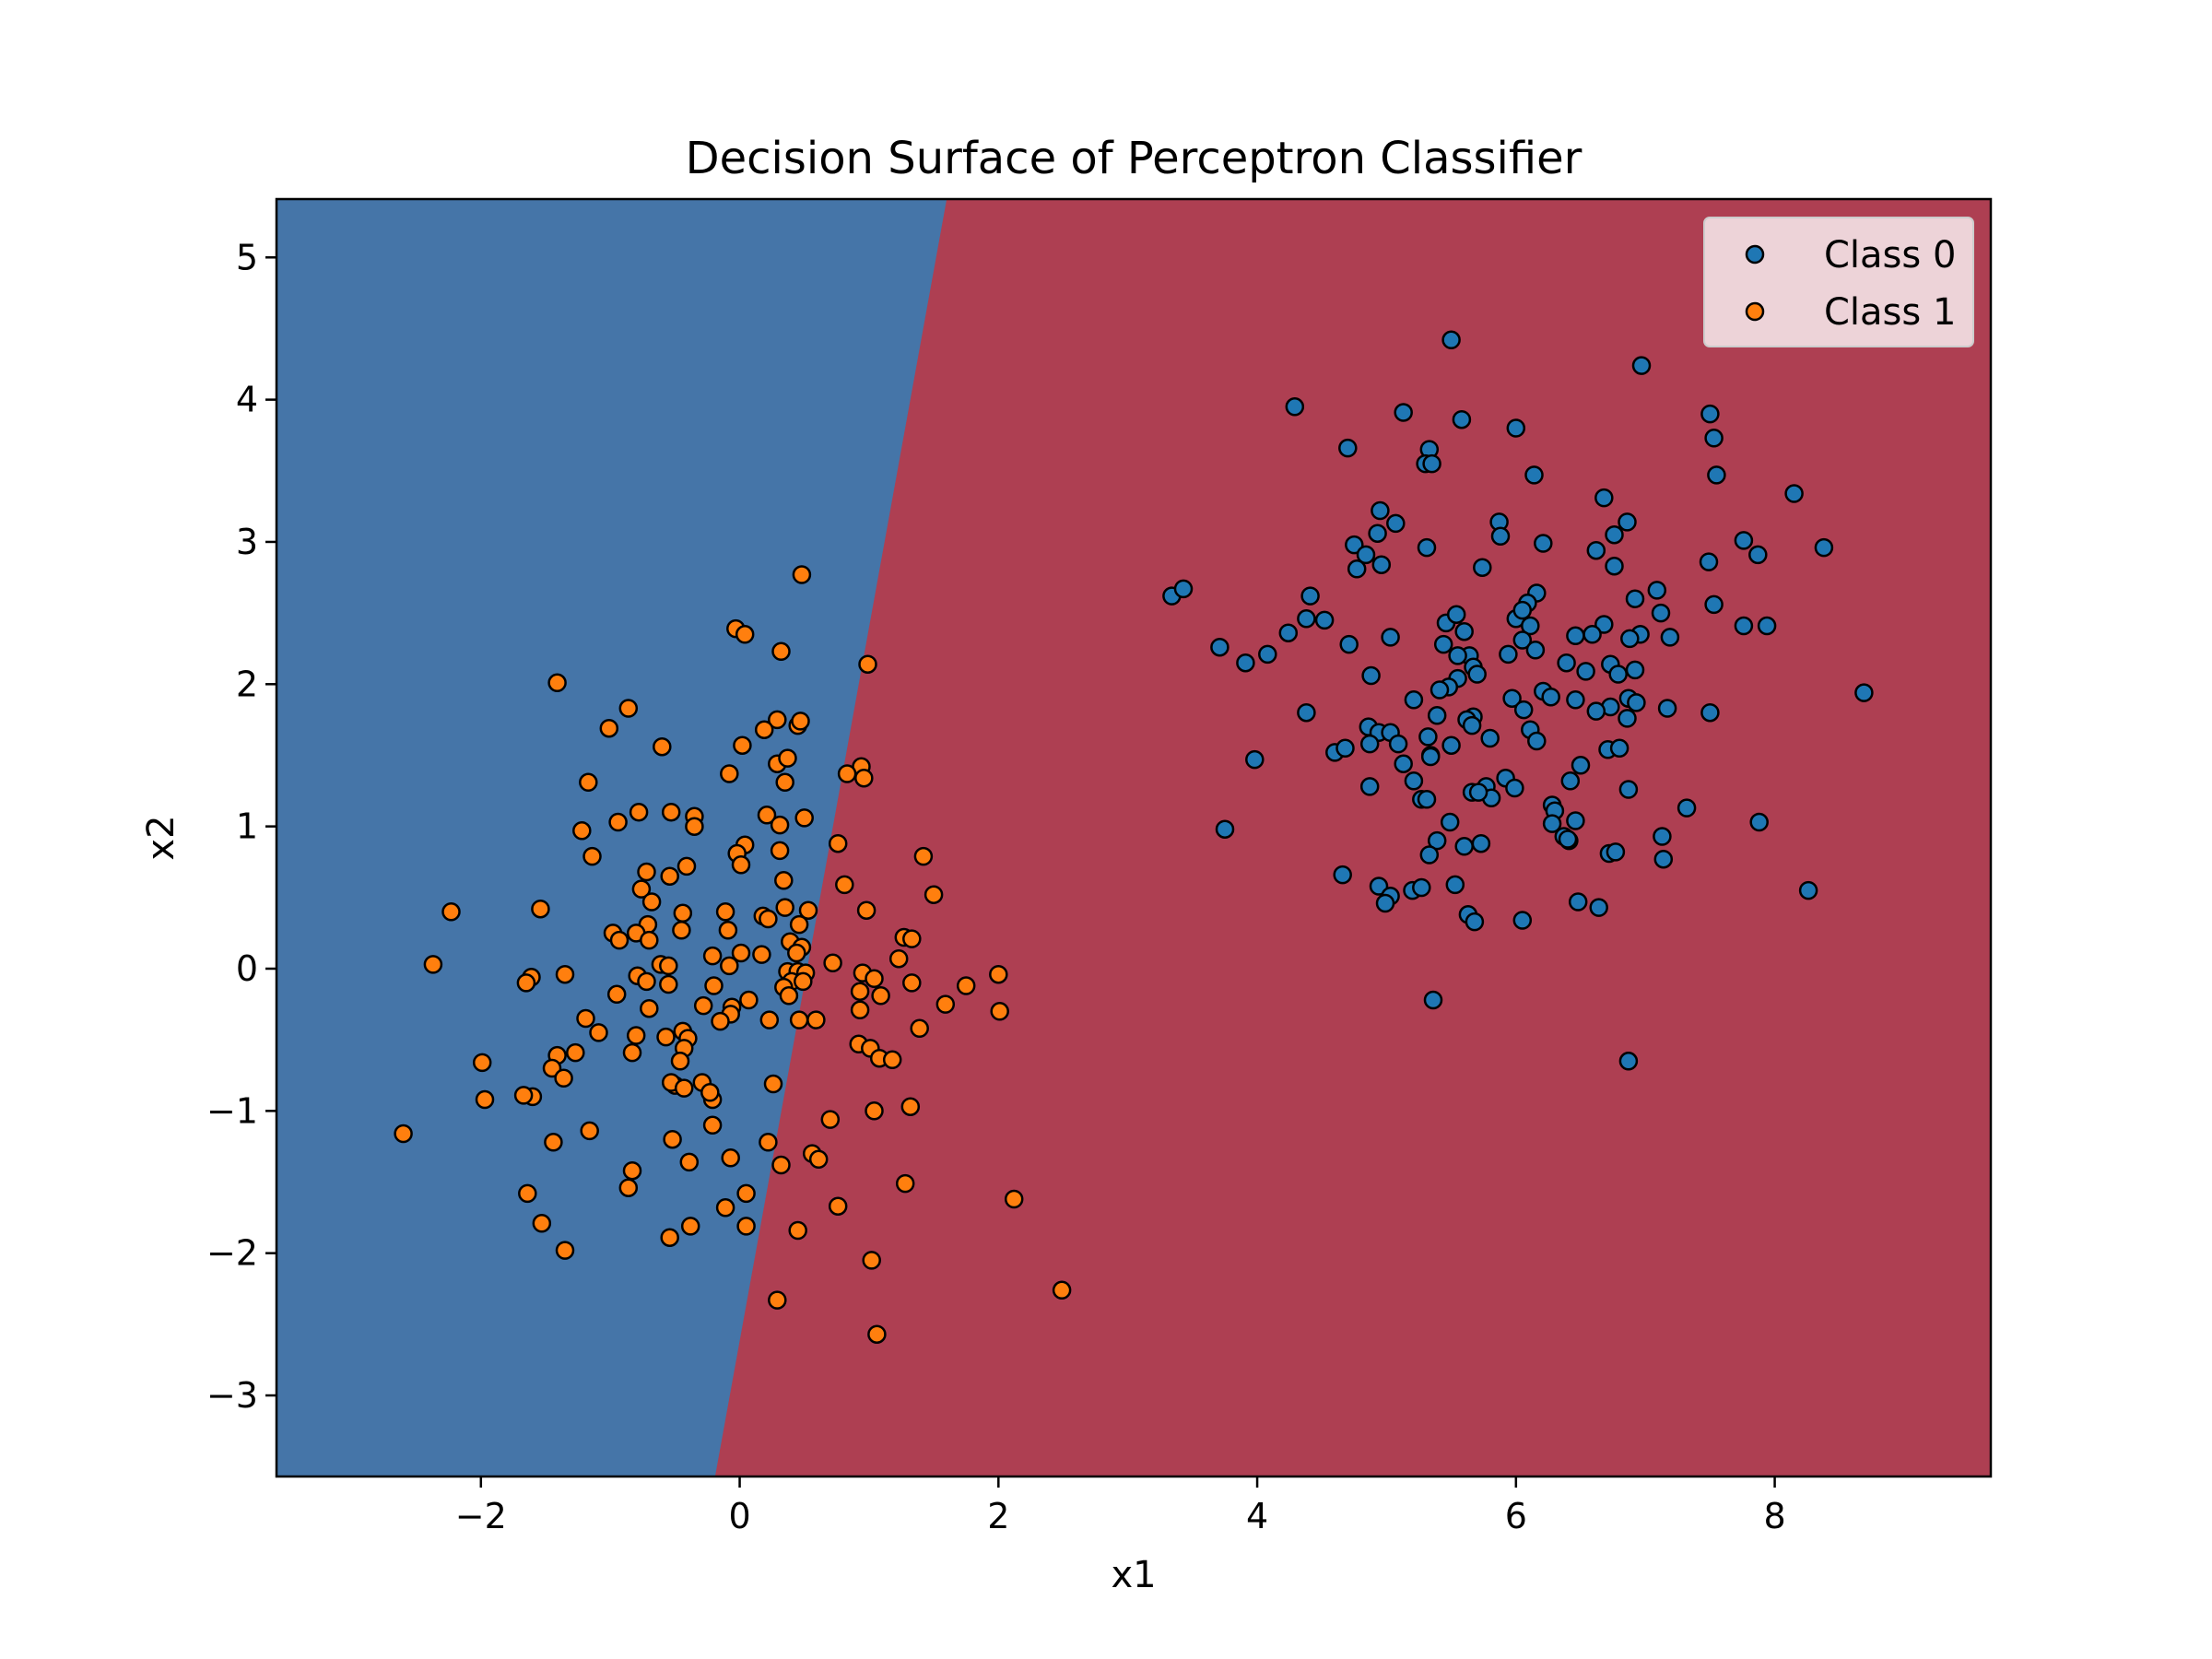 This screenshot has width=2212, height=1659. Describe the element at coordinates (247, 826) in the screenshot. I see `y-tick-label: 1` at that location.